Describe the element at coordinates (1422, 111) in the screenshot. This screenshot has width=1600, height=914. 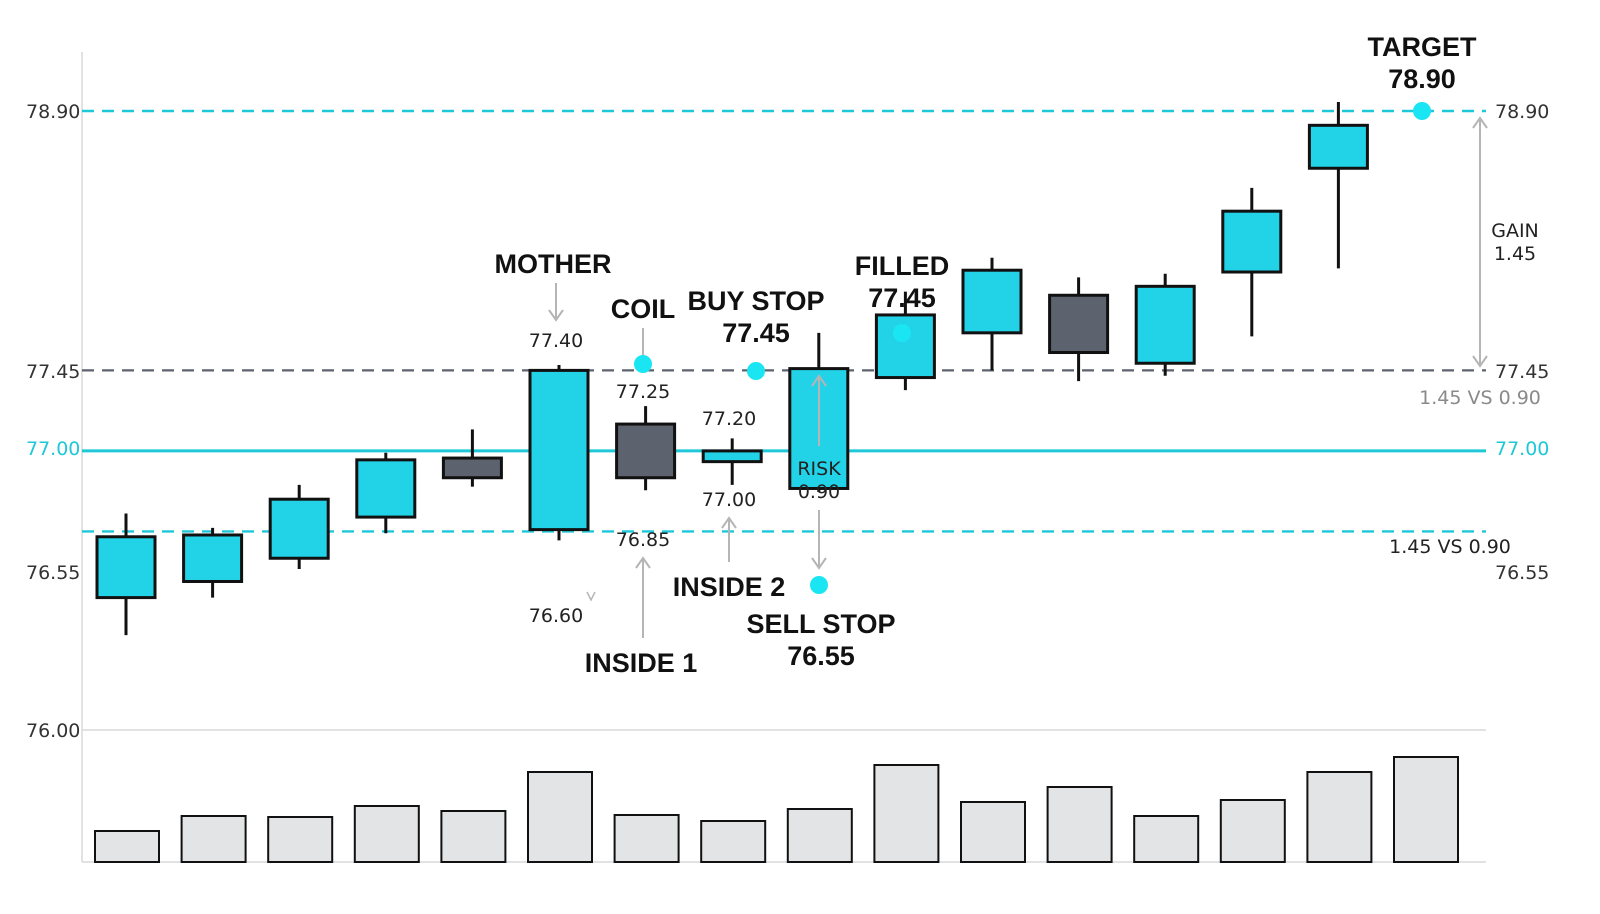
I see `target-marker` at that location.